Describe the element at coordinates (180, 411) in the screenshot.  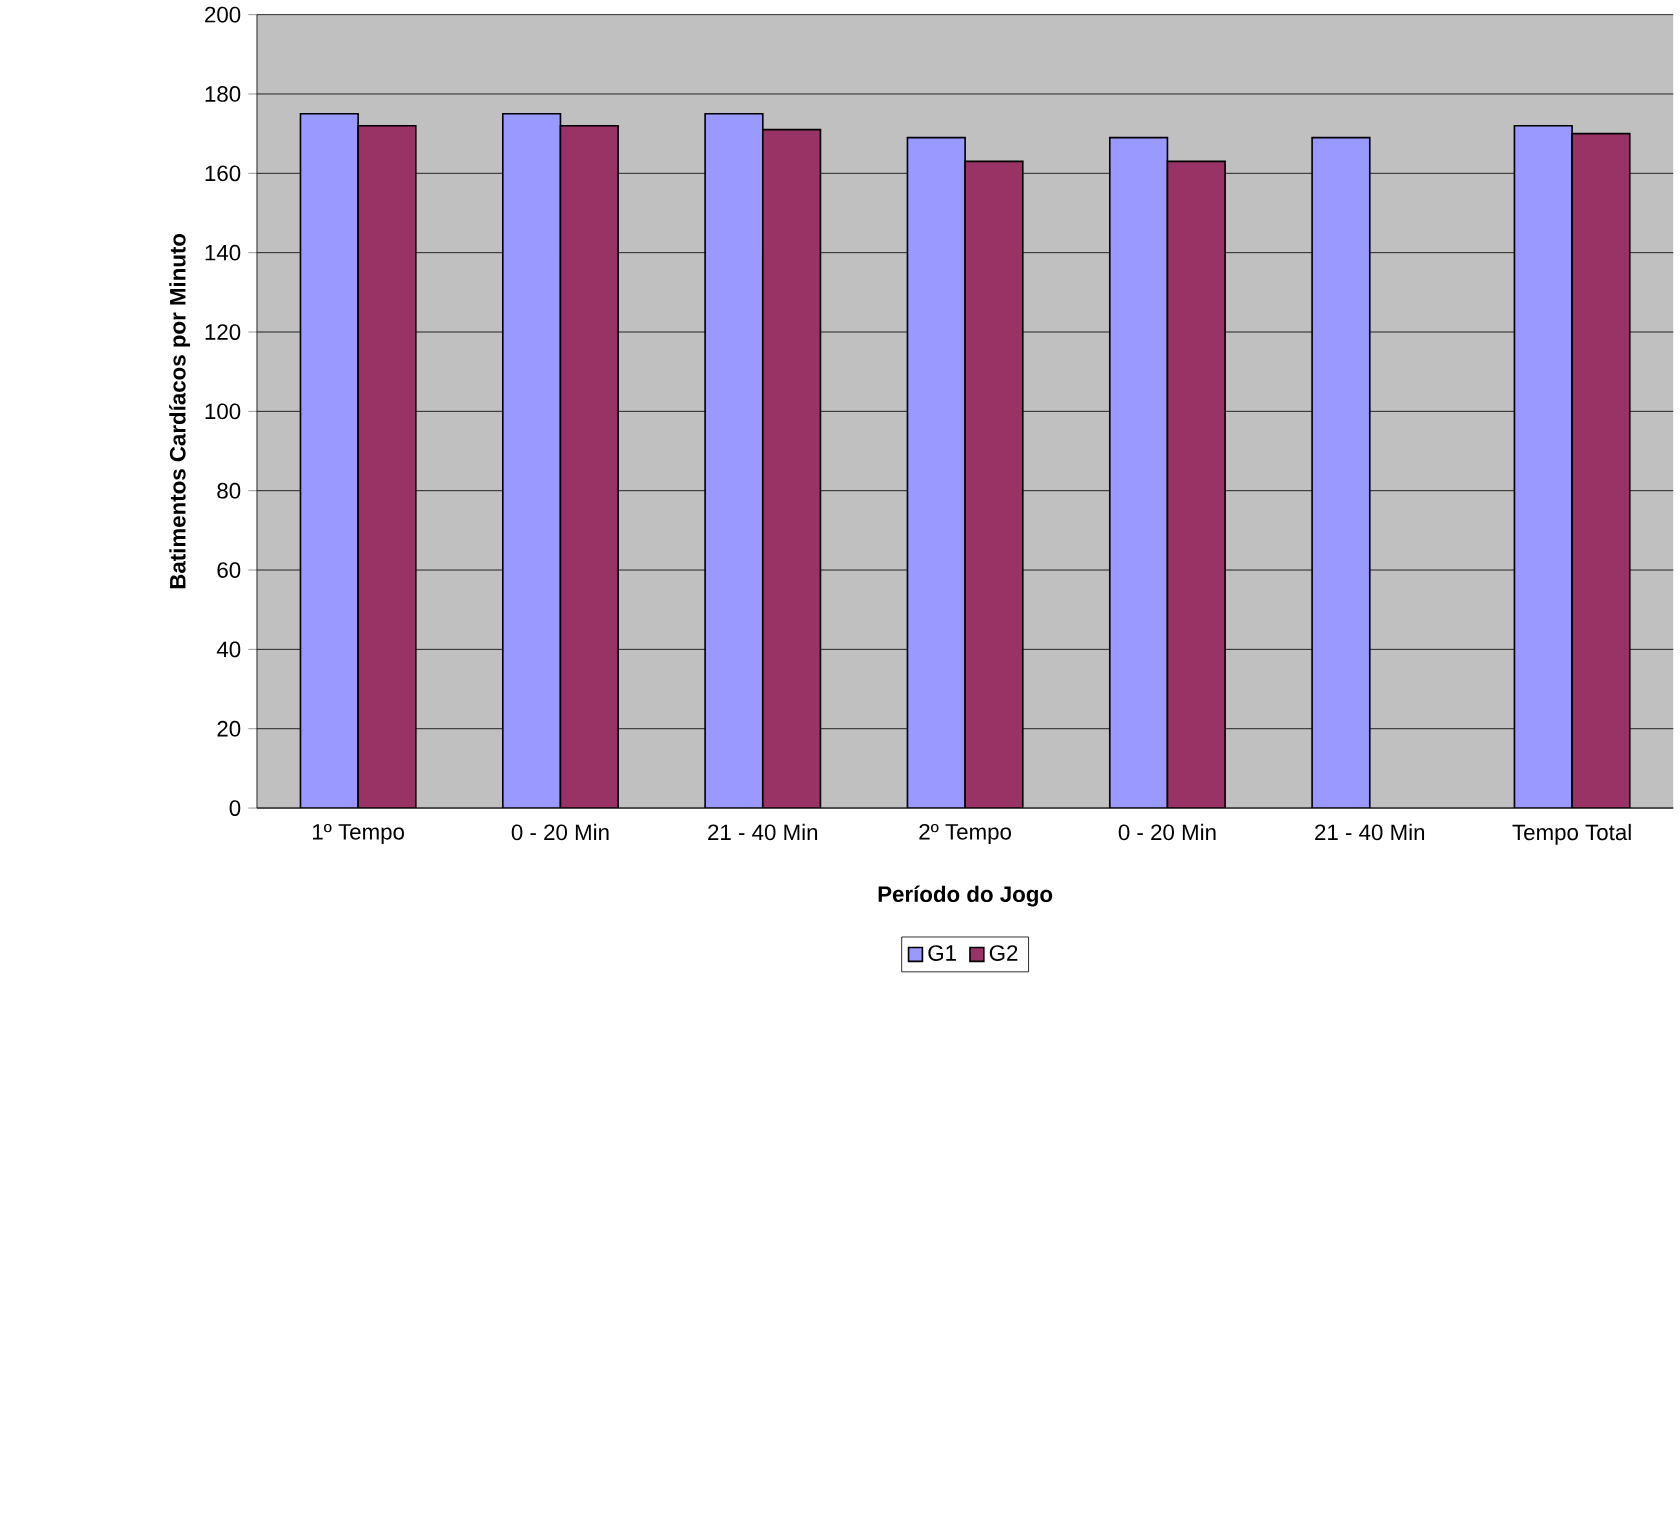
I see `y-axis-title: Batimentos Cardíacos por Minuto` at that location.